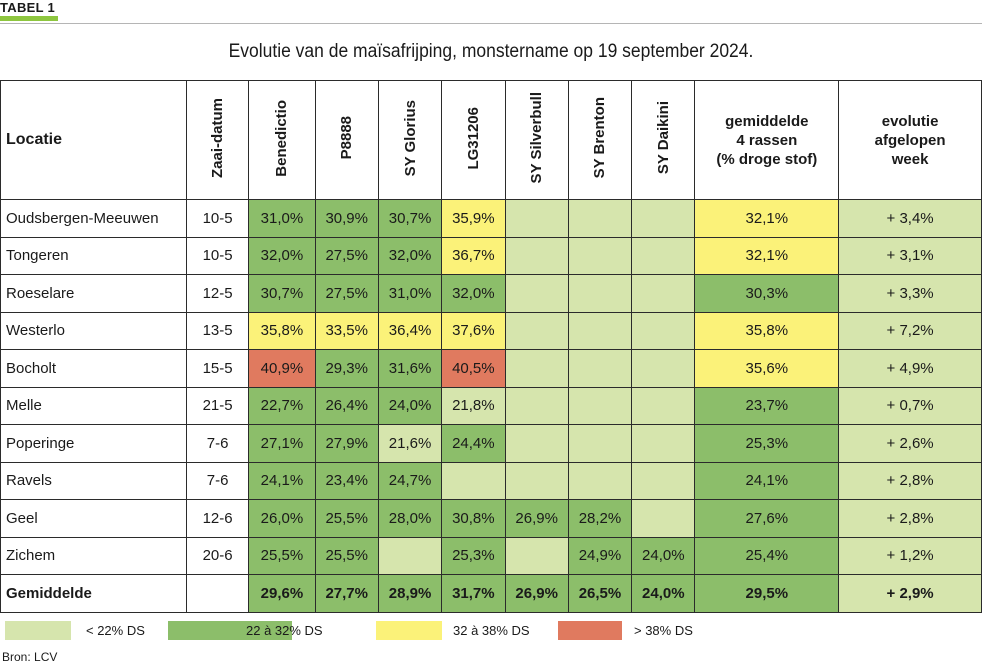 The width and height of the screenshot is (982, 669). I want to click on value-cell: 40,9%, so click(282, 368).